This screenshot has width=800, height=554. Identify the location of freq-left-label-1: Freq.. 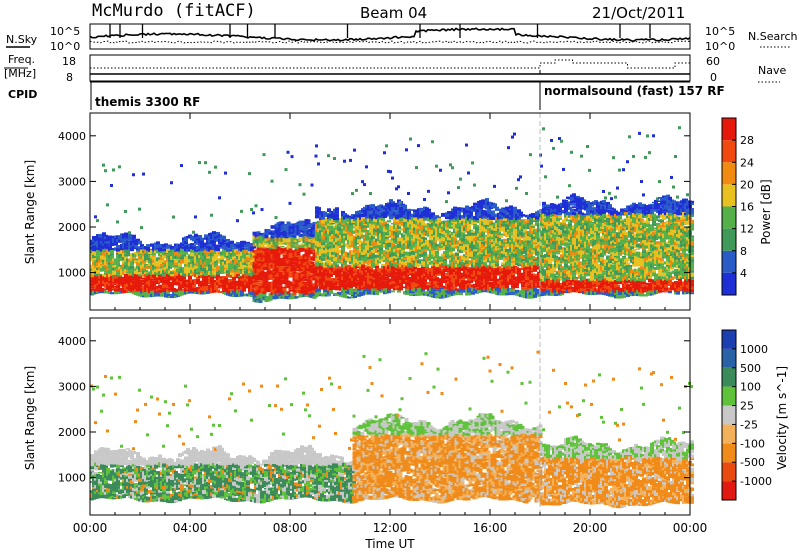
(21, 59).